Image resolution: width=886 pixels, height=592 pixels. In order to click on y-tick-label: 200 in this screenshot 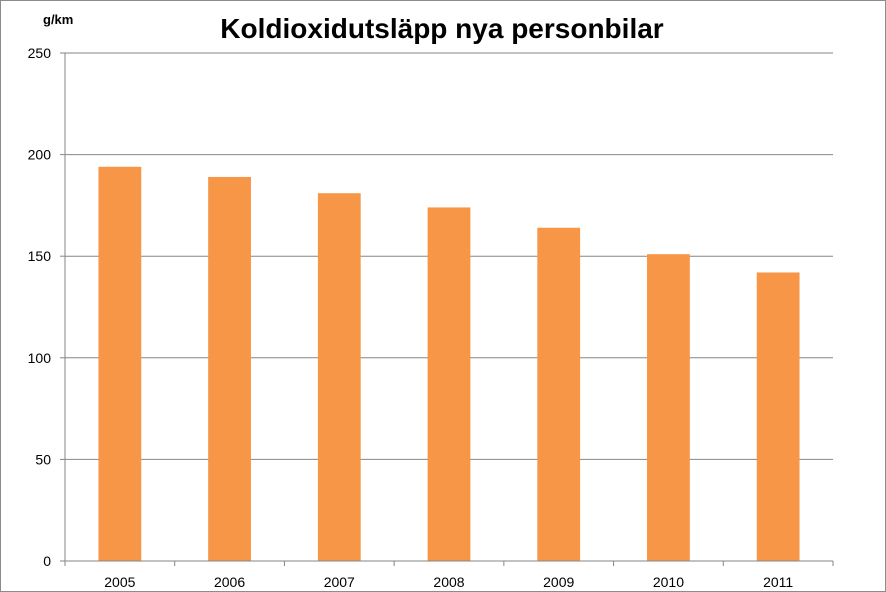, I will do `click(40, 155)`.